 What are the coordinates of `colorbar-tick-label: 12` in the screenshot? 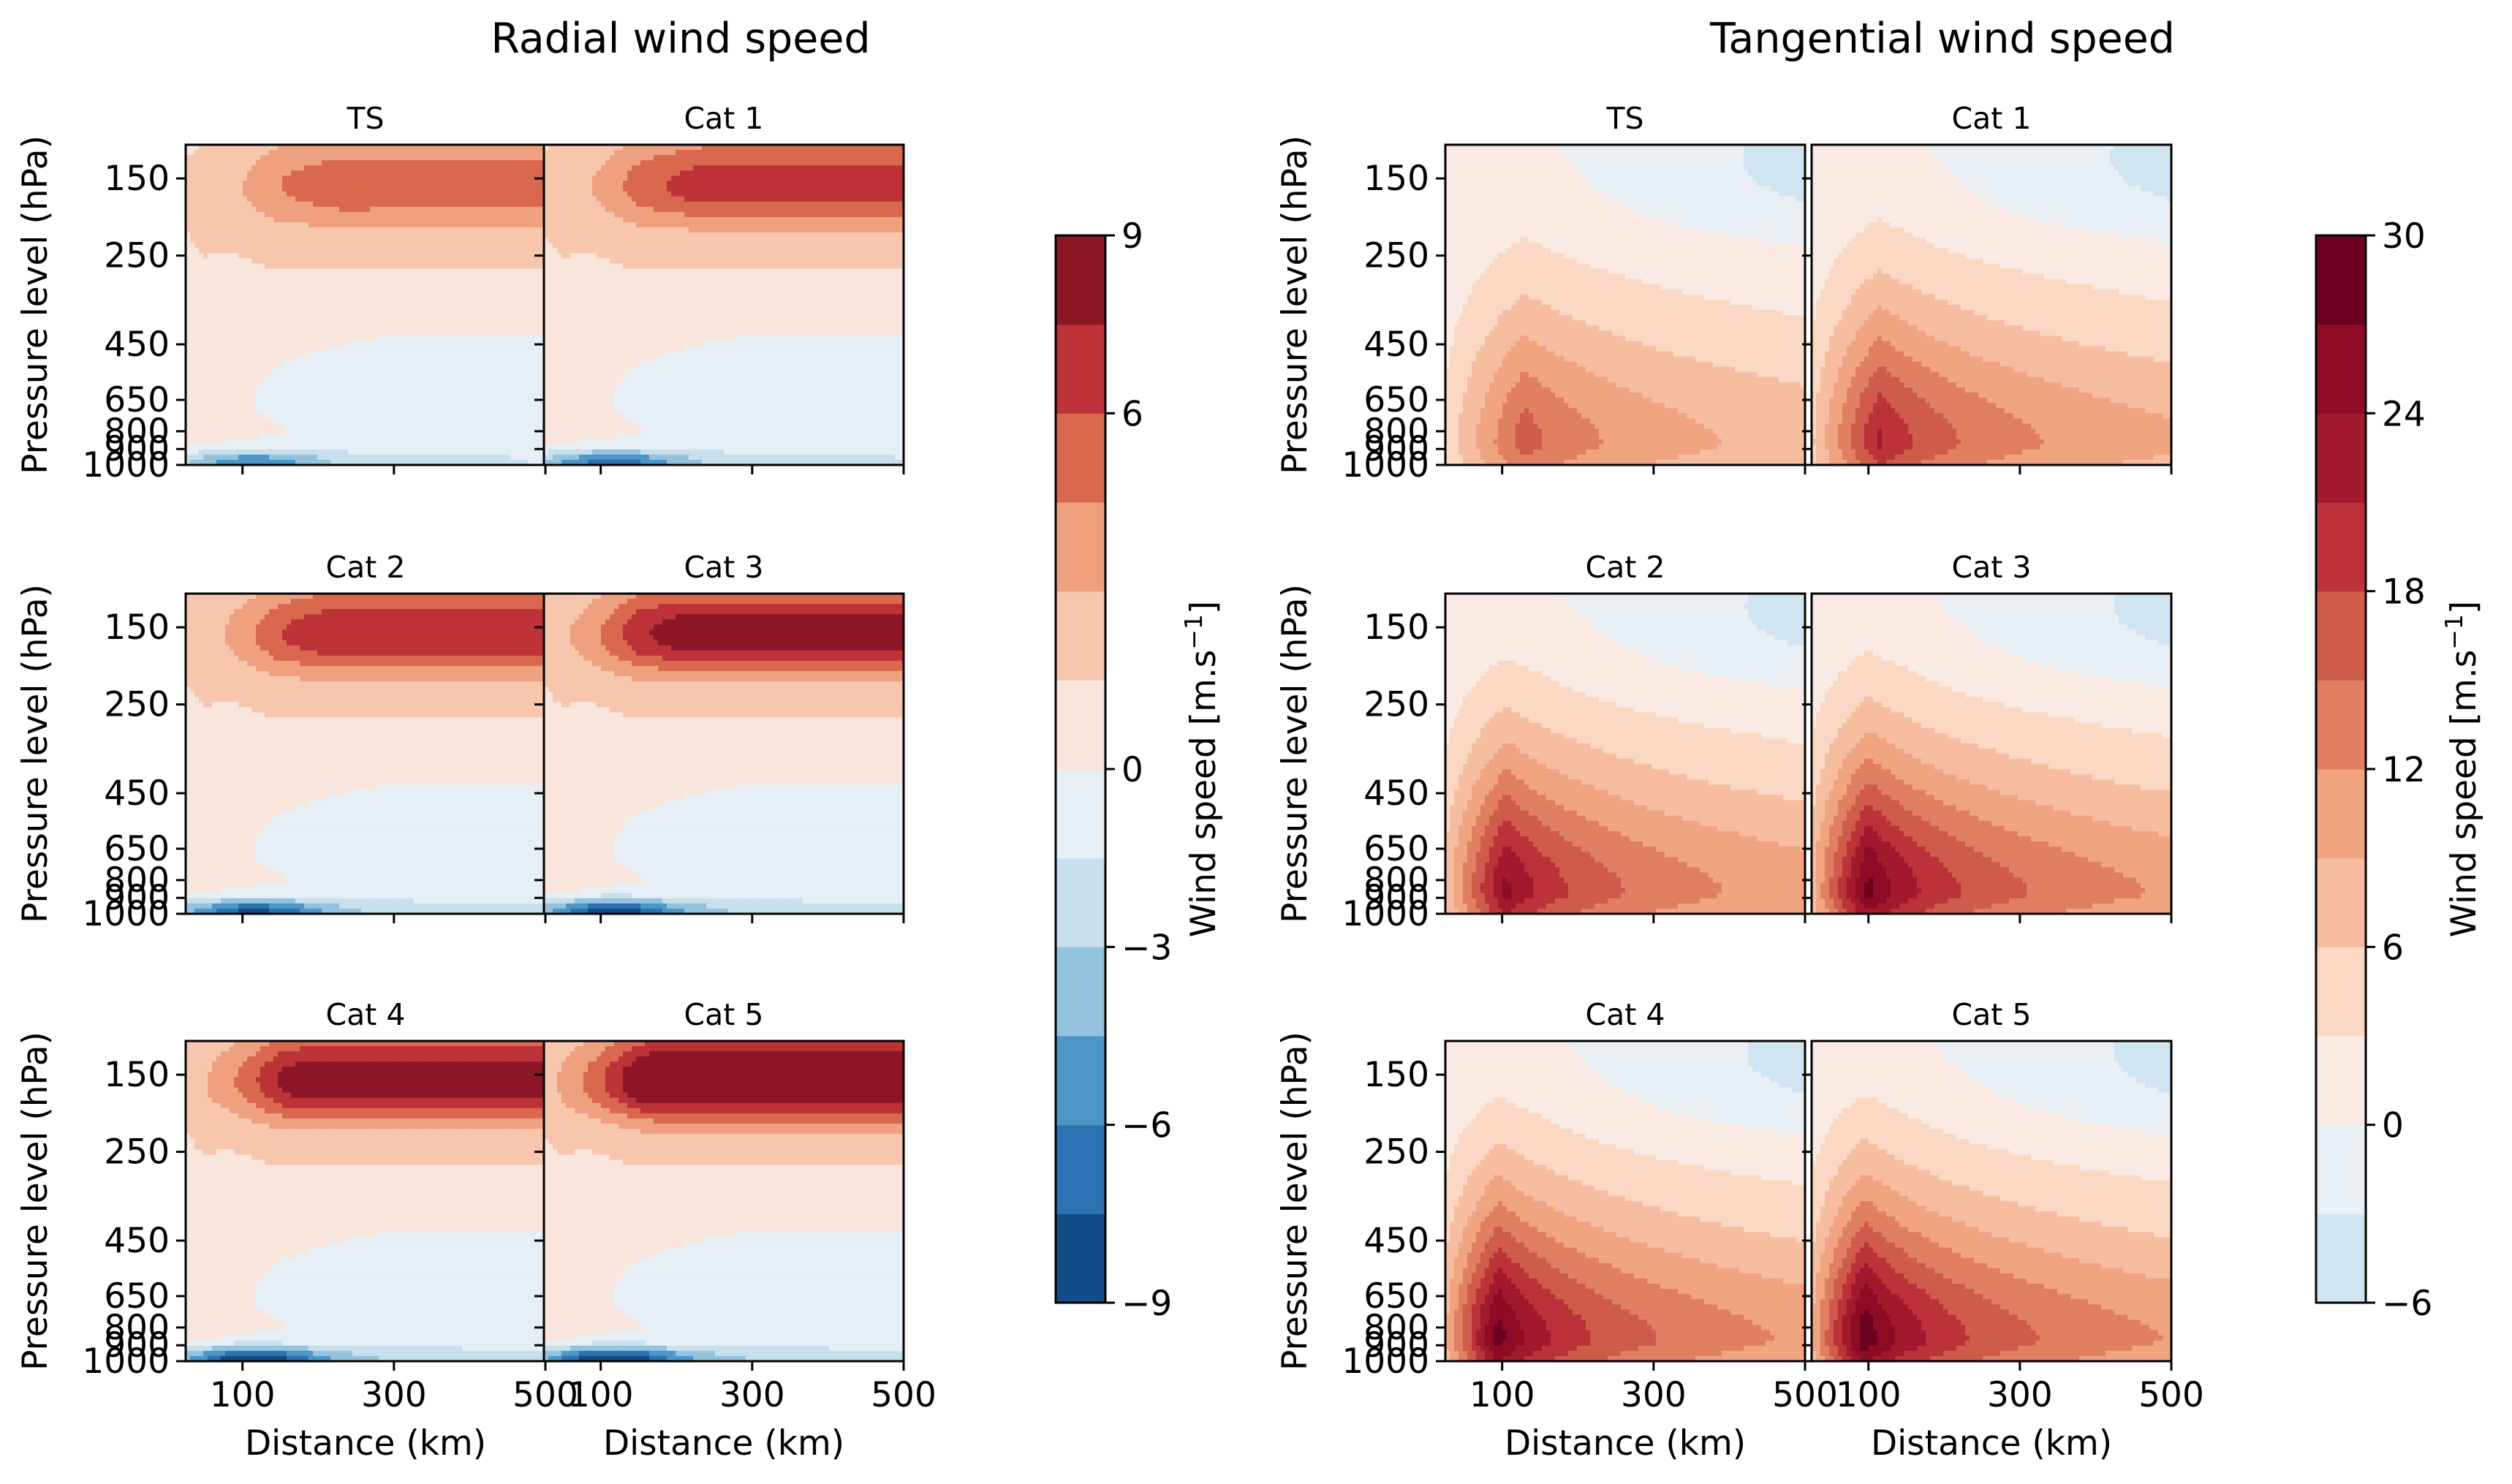 It's located at (2404, 770).